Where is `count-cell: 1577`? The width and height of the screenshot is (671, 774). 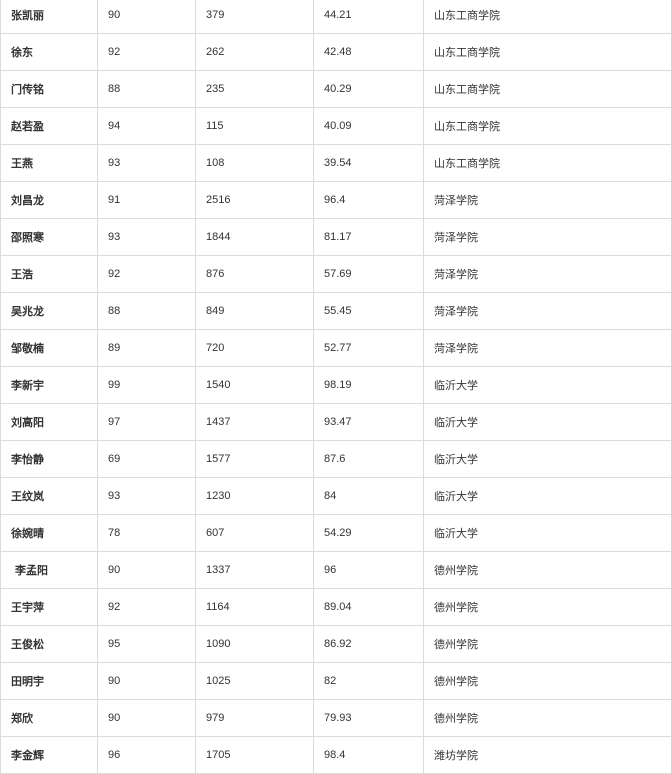
count-cell: 1577 is located at coordinates (255, 459).